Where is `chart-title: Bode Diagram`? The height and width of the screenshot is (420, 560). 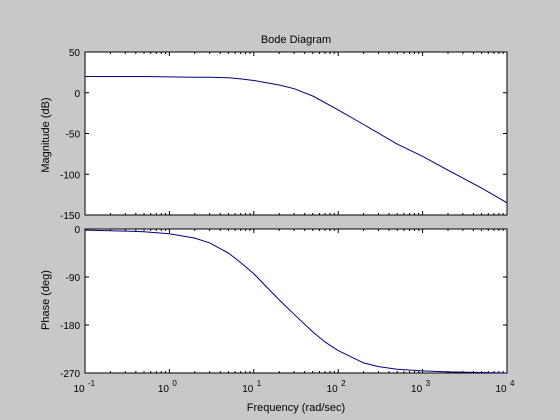
chart-title: Bode Diagram is located at coordinates (296, 40).